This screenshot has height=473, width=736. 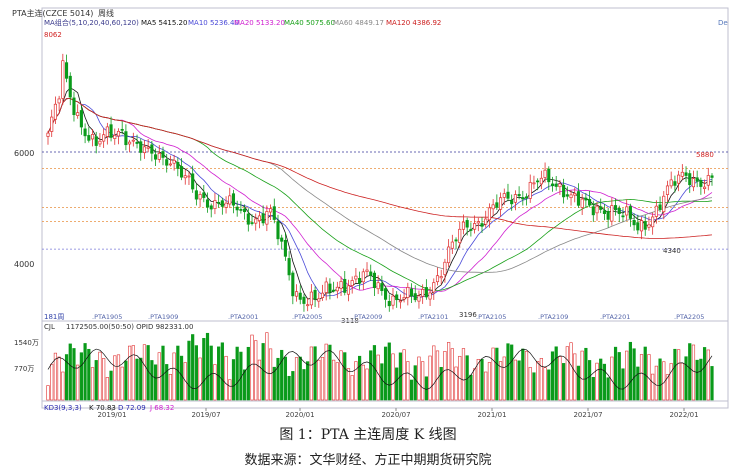 I want to click on period-label: 周线, so click(x=106, y=13).